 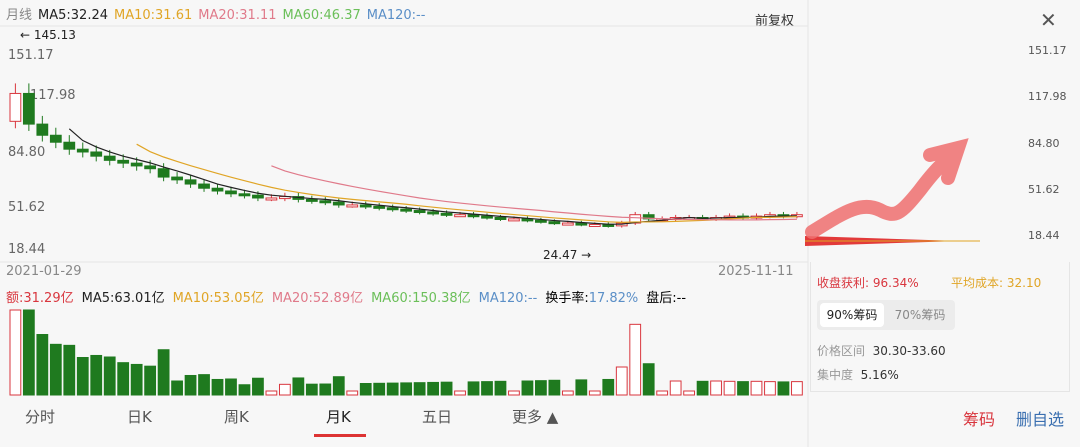 I want to click on tab-monthly: 月K, so click(x=338, y=417).